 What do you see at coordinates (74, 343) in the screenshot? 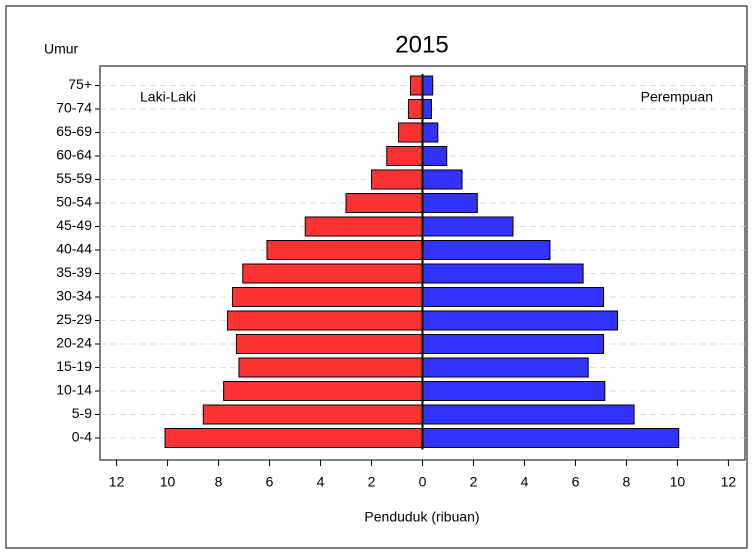
I see `y-tick-label: 20-24` at bounding box center [74, 343].